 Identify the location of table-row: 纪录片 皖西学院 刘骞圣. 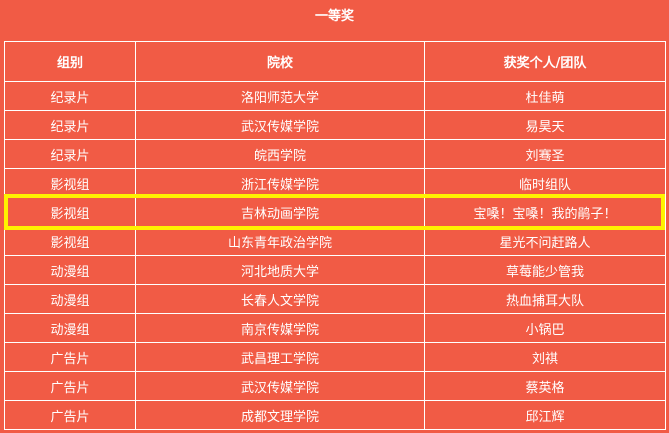
(335, 154).